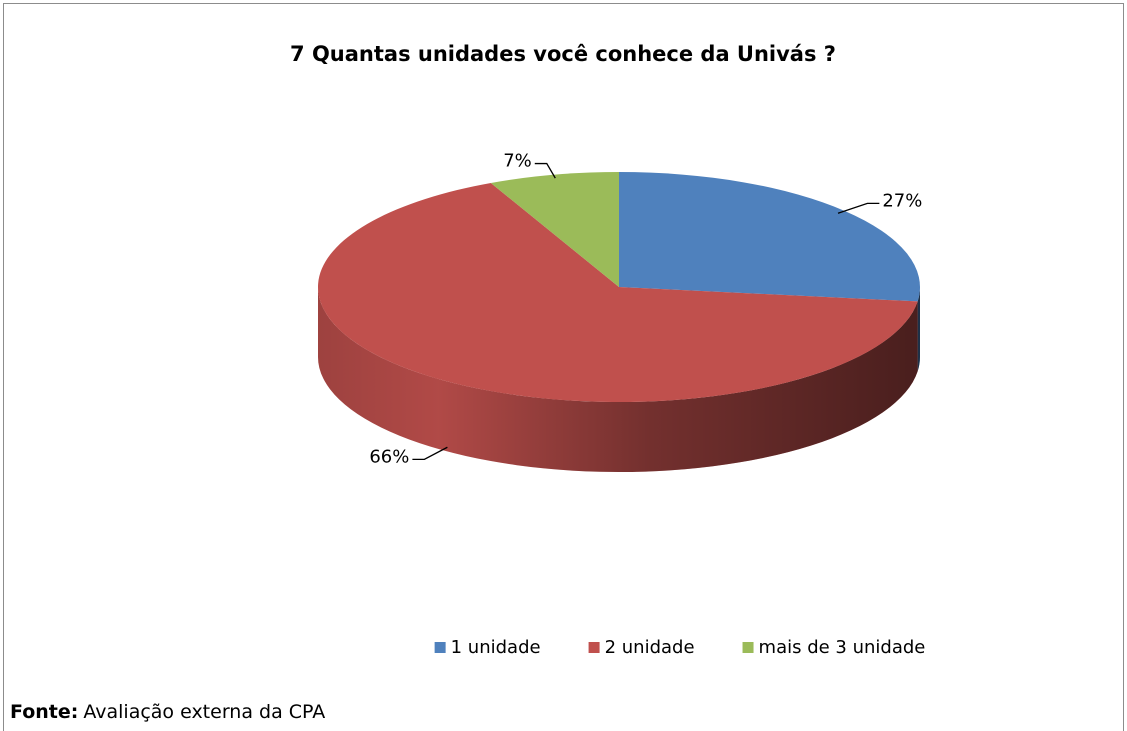  Describe the element at coordinates (496, 647) in the screenshot. I see `legend-label: 1 unidade` at that location.